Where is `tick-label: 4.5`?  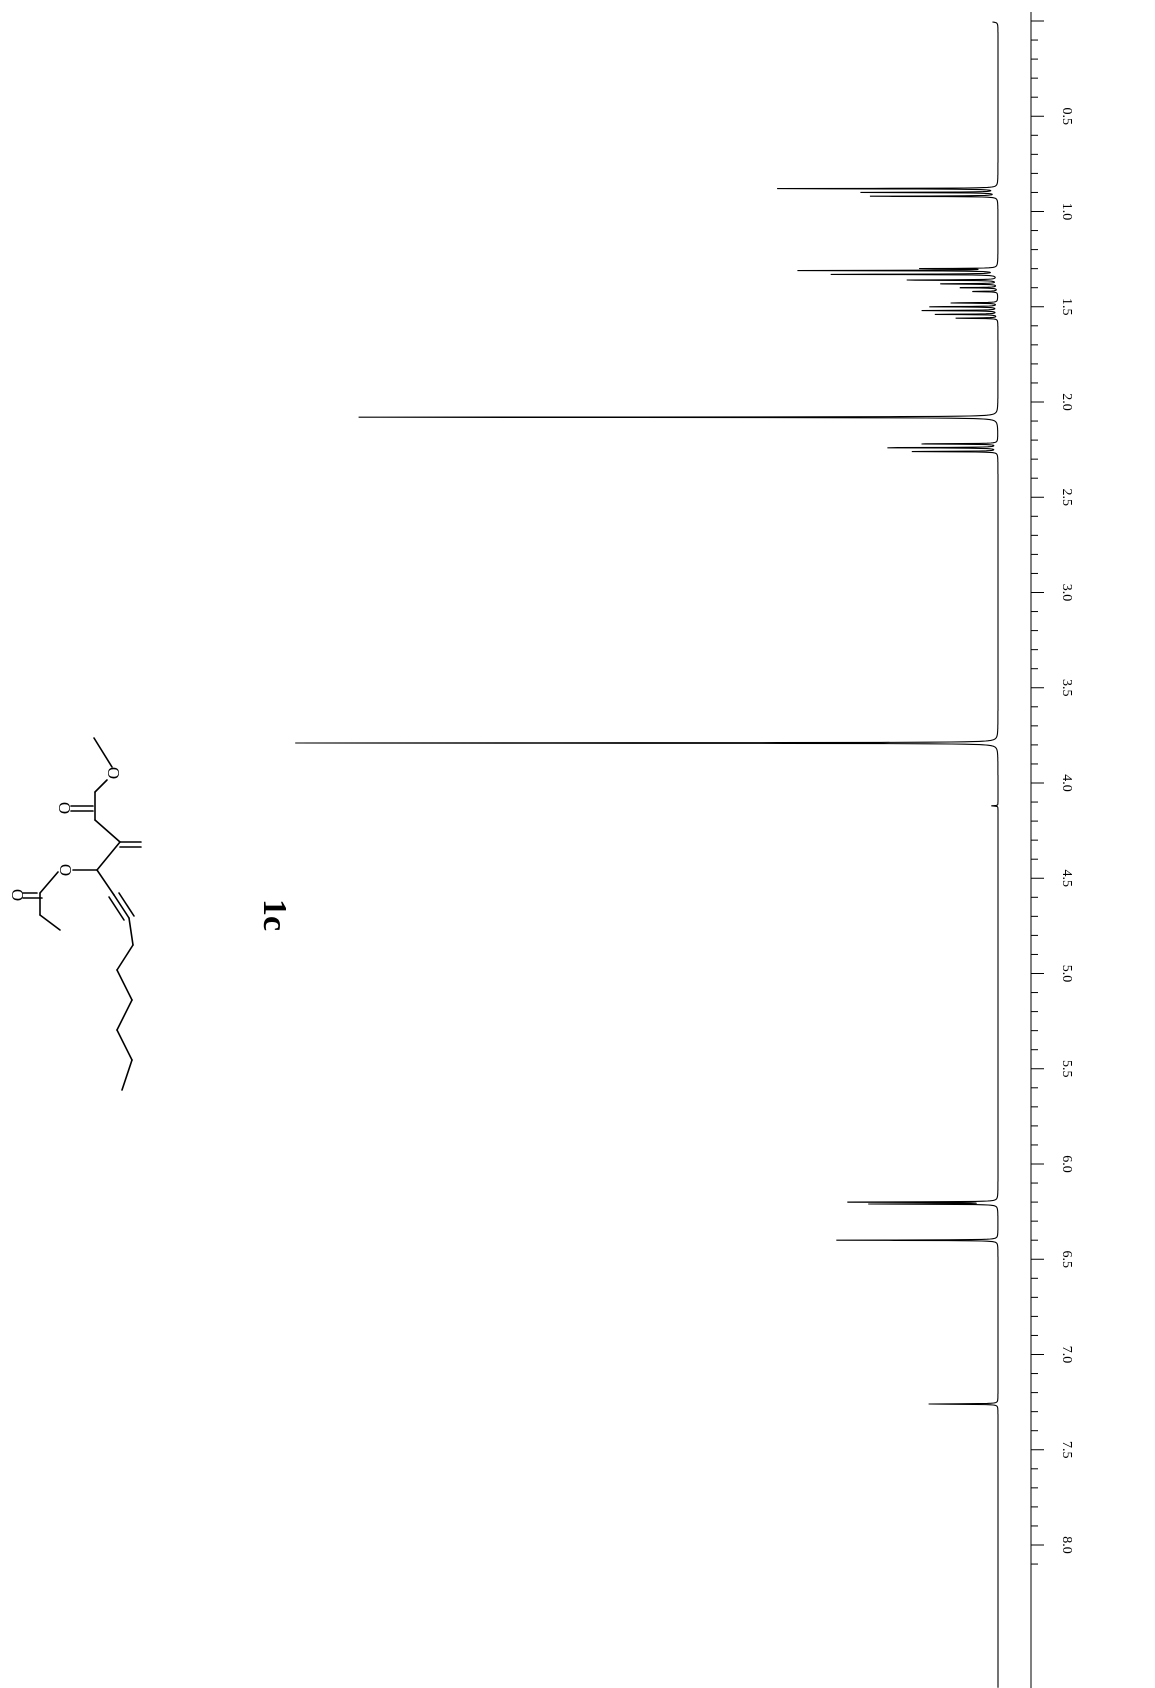
tick-label: 4.5 is located at coordinates (1066, 879).